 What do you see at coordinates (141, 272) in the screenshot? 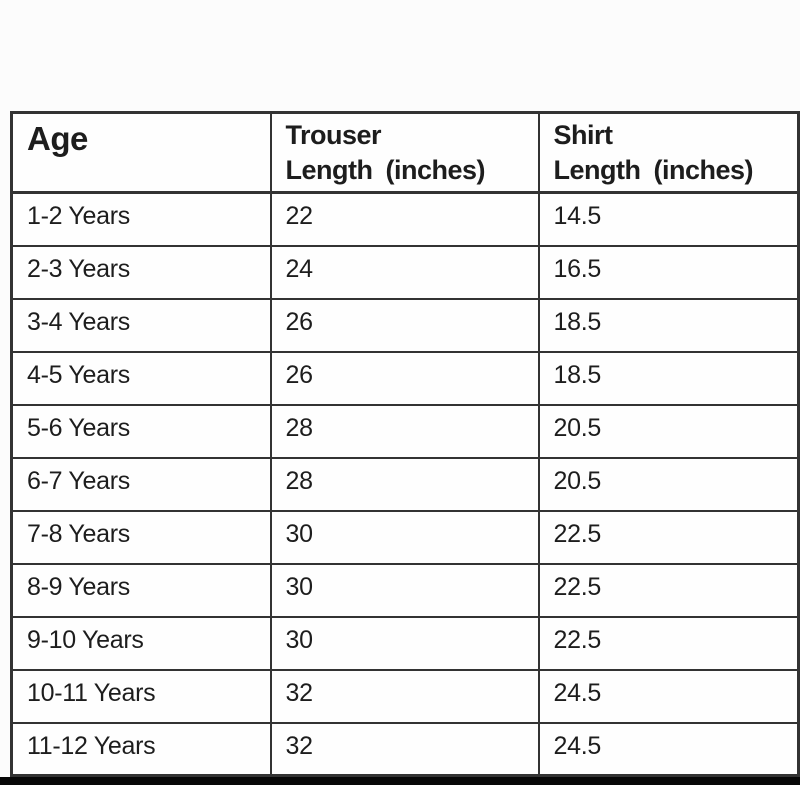
I see `age-cell: 2-3 Years` at bounding box center [141, 272].